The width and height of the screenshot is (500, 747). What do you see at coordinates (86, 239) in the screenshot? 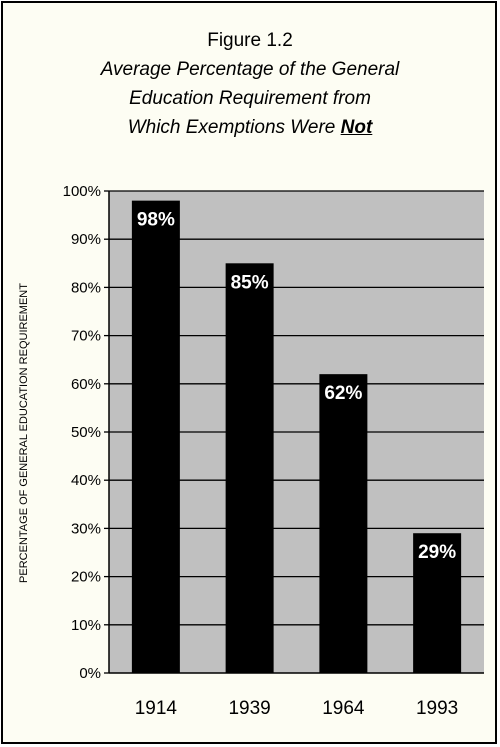
I see `y-tick-label: 90%` at bounding box center [86, 239].